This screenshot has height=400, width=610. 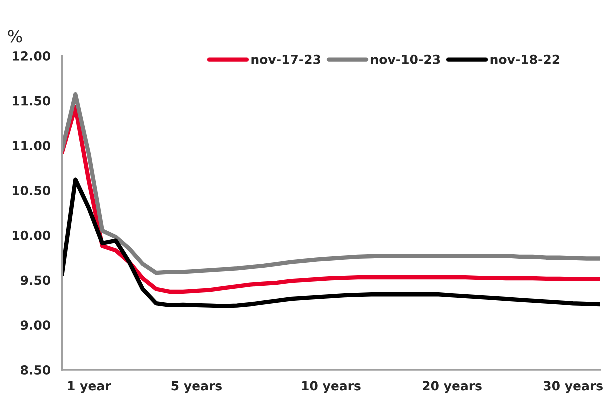 What do you see at coordinates (31, 191) in the screenshot?
I see `y-tick-label: 10.50` at bounding box center [31, 191].